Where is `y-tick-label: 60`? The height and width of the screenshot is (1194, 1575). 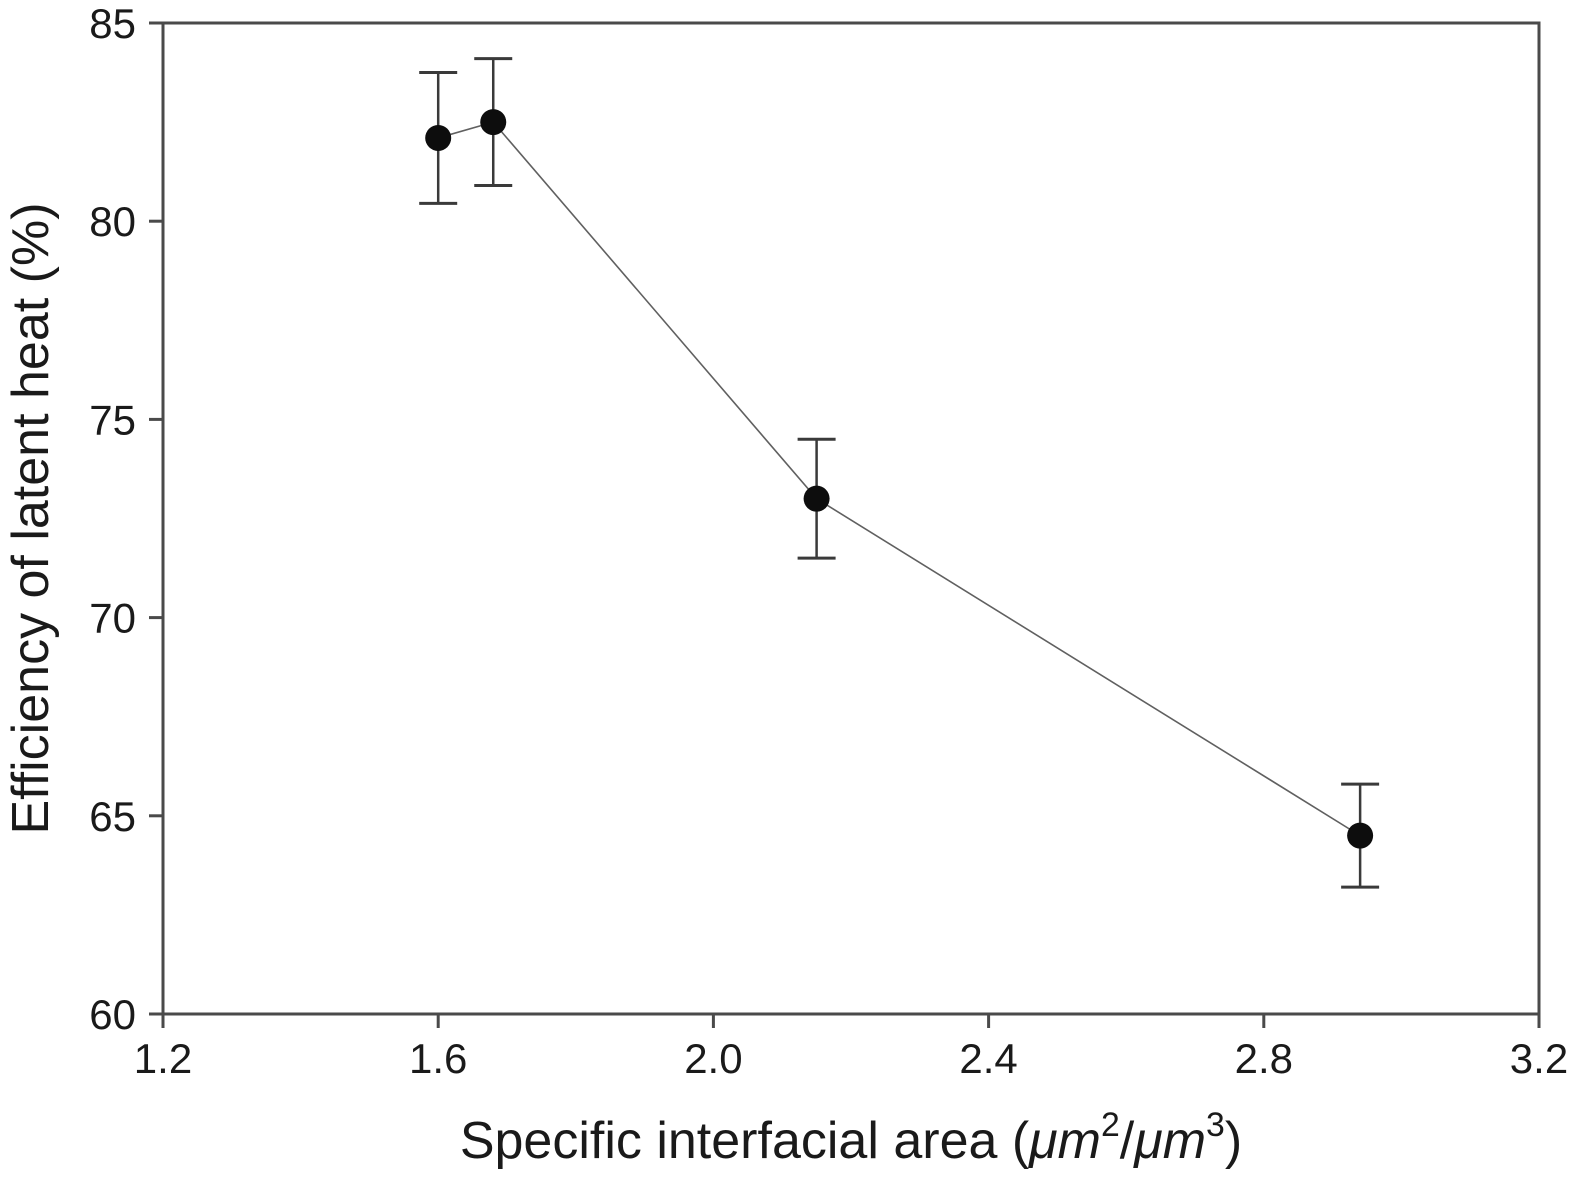
y-tick-label: 60 is located at coordinates (112, 1014).